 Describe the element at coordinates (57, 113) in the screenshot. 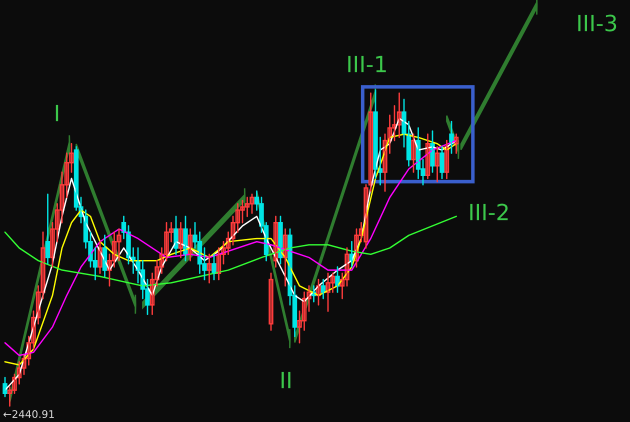

I see `annotation: I` at that location.